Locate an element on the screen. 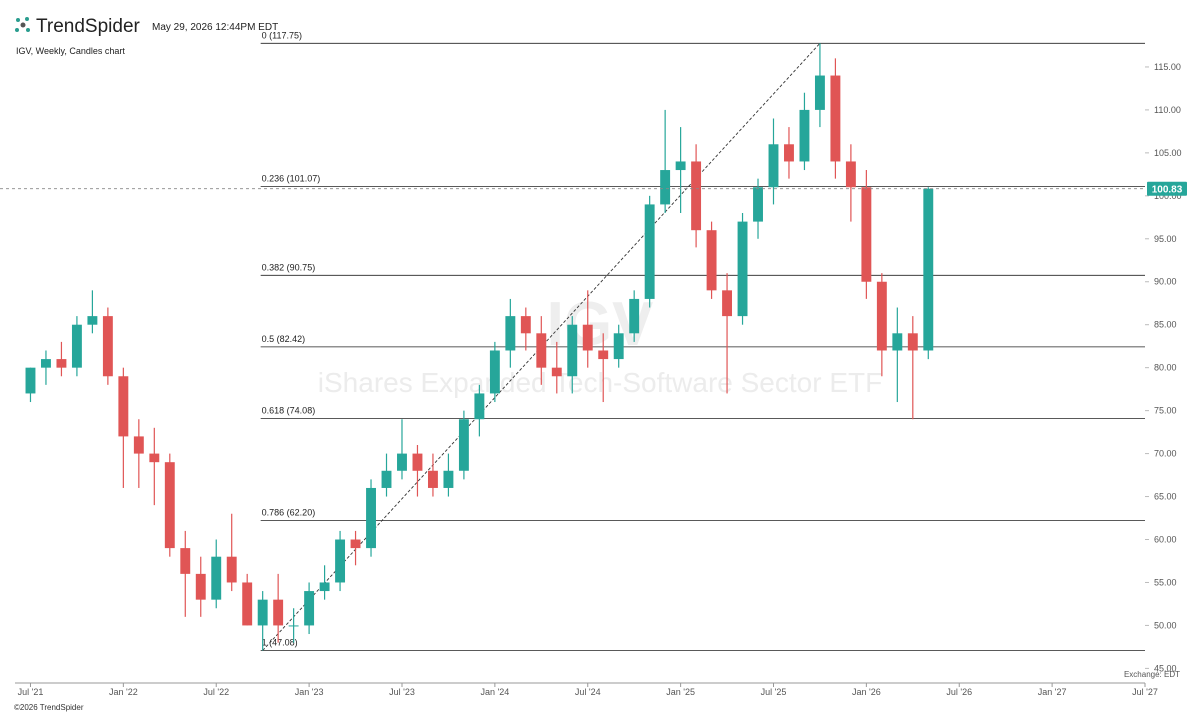 This screenshot has width=1200, height=714. x-tick-label: Jan '25 is located at coordinates (680, 692).